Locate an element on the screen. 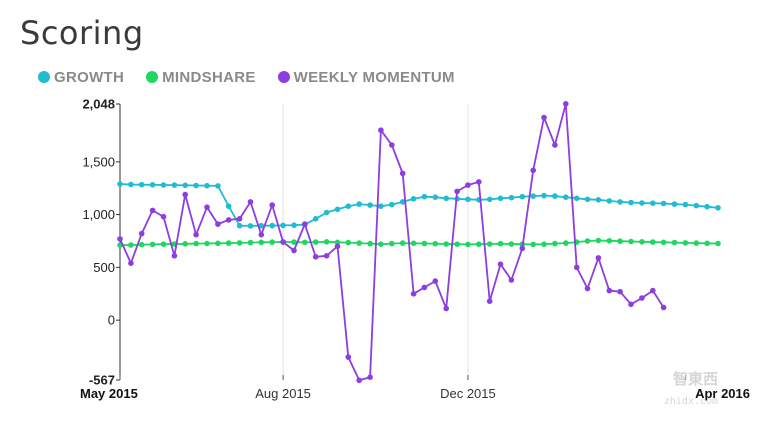  legend-dot-growth is located at coordinates (44, 77).